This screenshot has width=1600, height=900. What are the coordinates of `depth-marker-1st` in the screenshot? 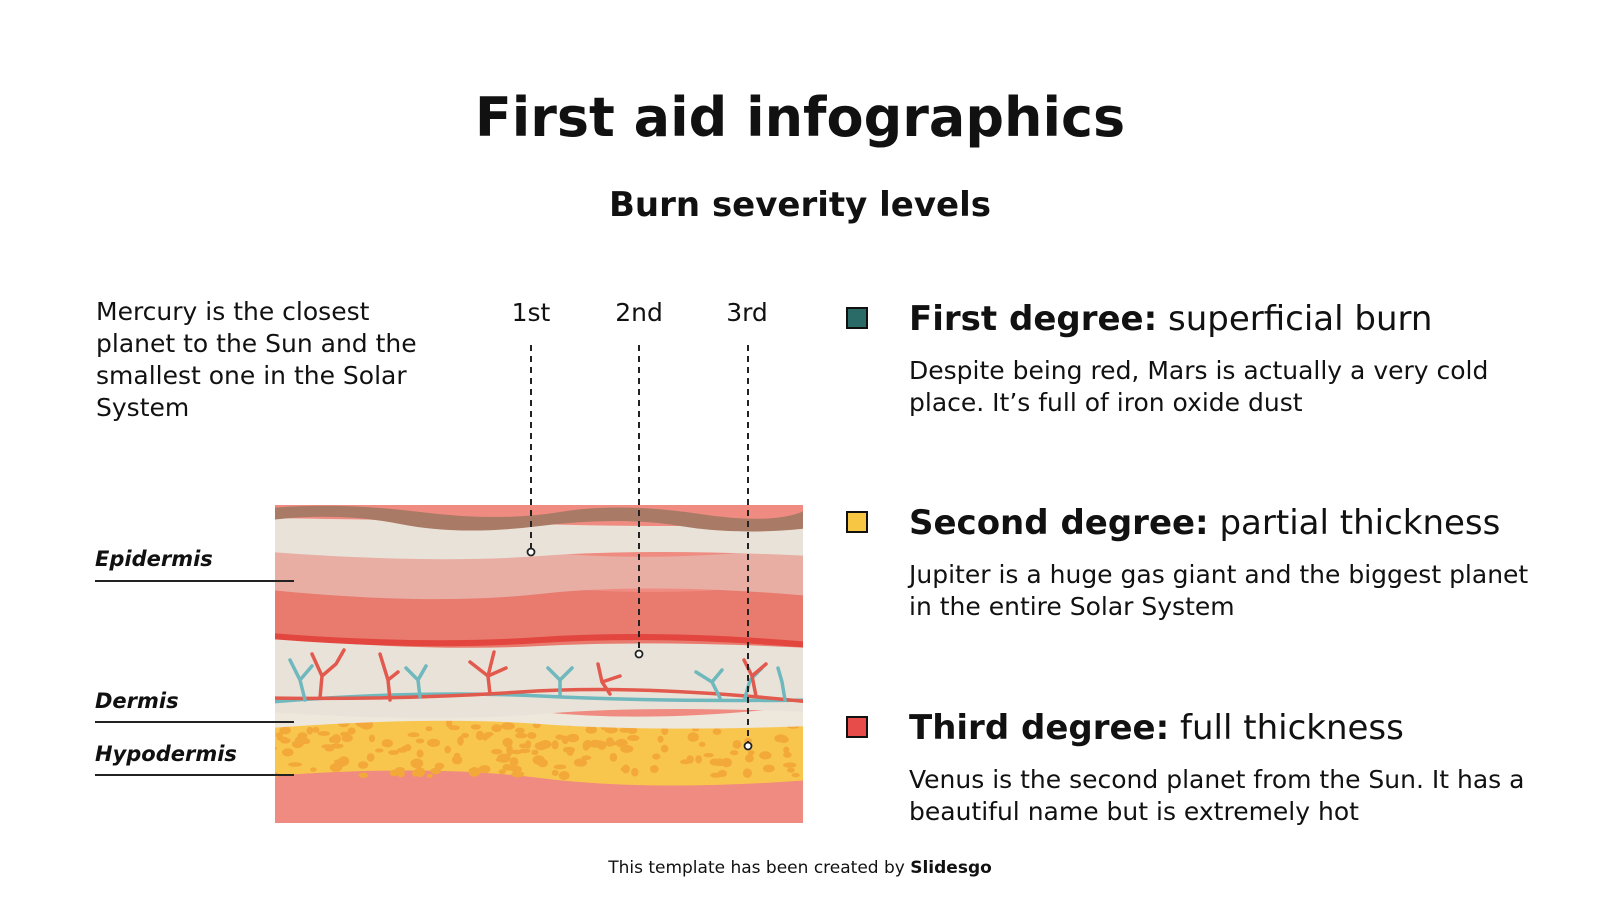 It's located at (531, 451).